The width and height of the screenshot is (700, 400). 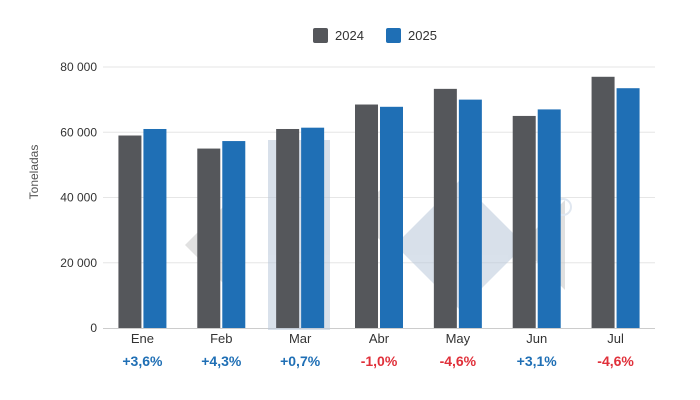 I want to click on legend-swatch-2024, so click(x=320, y=35).